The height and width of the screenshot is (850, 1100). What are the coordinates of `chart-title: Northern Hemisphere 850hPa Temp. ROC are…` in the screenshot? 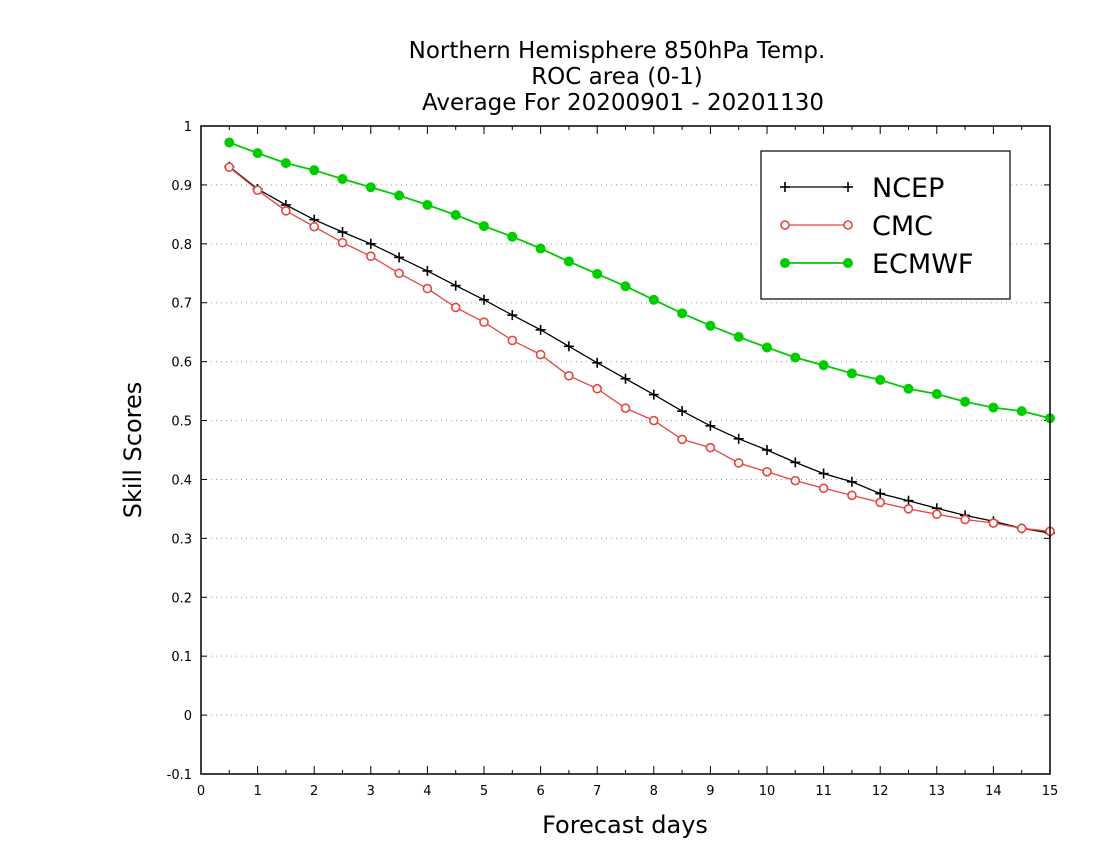 It's located at (617, 77).